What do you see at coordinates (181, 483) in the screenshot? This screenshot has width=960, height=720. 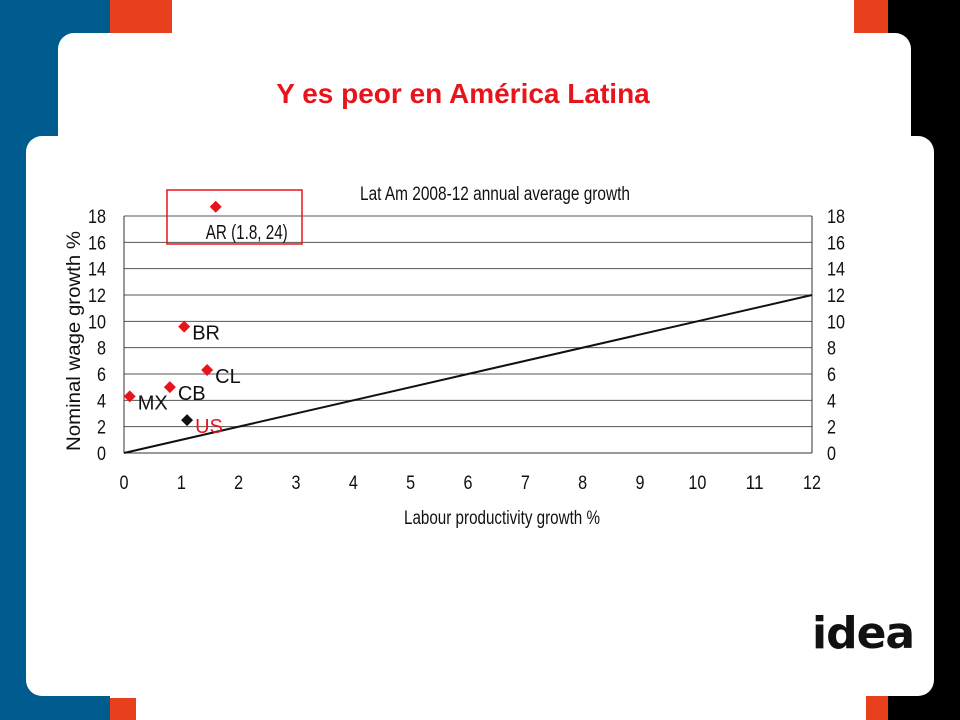 I see `x-tick-label: 1` at bounding box center [181, 483].